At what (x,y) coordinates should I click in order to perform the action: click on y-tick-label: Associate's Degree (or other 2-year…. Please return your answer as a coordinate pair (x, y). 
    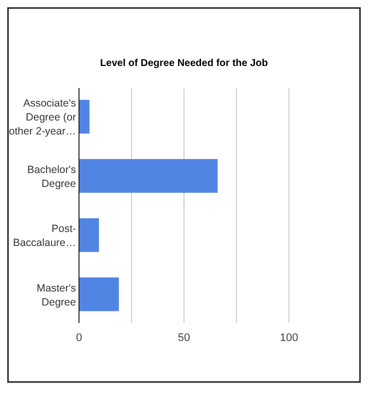
    Looking at the image, I should click on (42, 118).